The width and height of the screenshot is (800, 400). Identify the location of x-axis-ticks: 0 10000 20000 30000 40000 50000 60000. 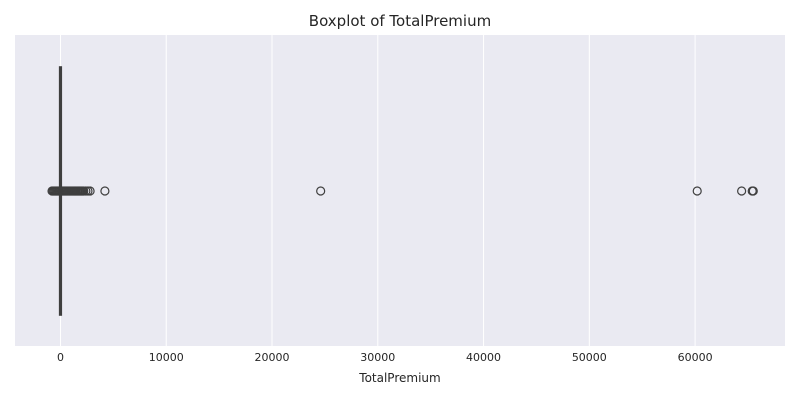
(385, 357).